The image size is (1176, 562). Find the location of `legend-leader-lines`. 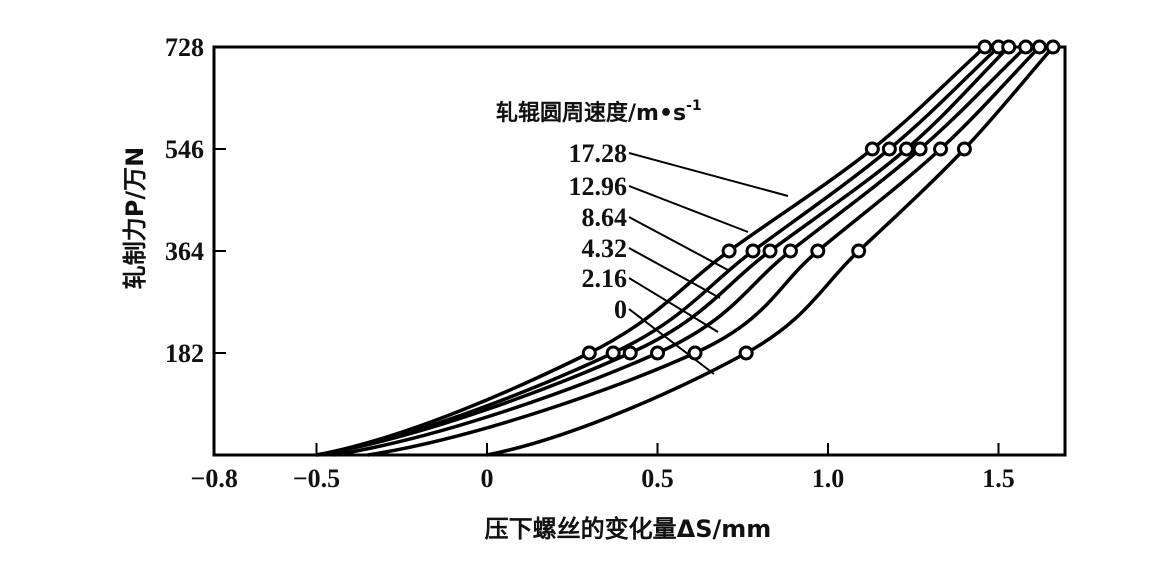

legend-leader-lines is located at coordinates (708, 263).